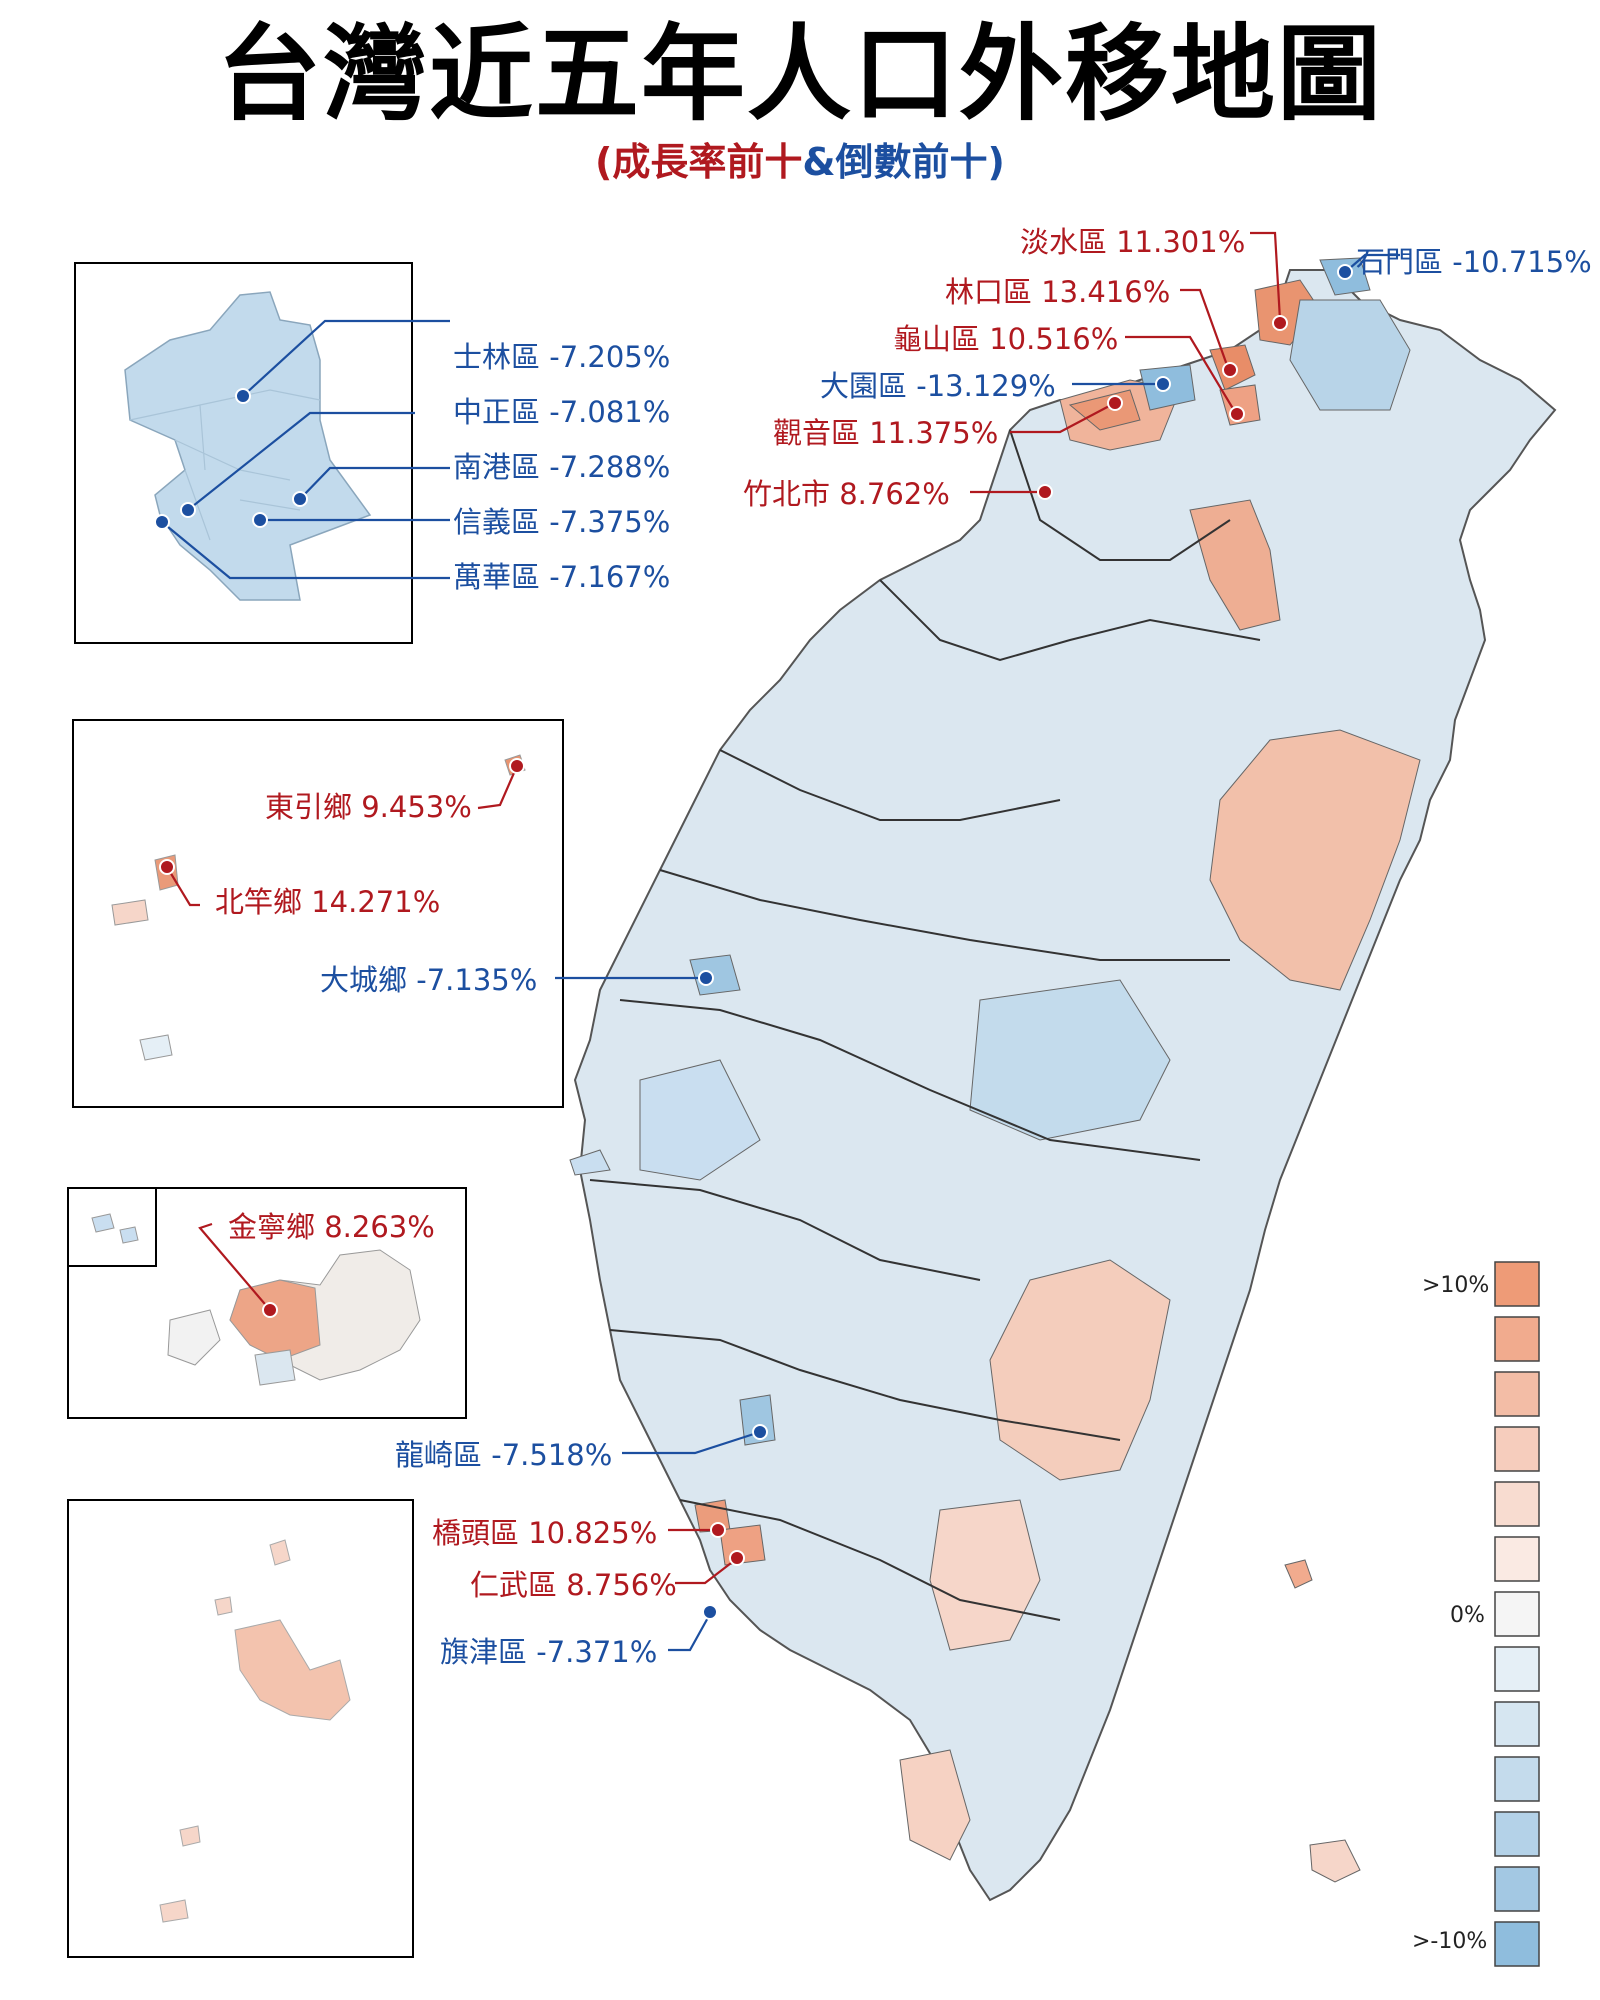  I want to click on inset-kinmen, so click(267, 1303).